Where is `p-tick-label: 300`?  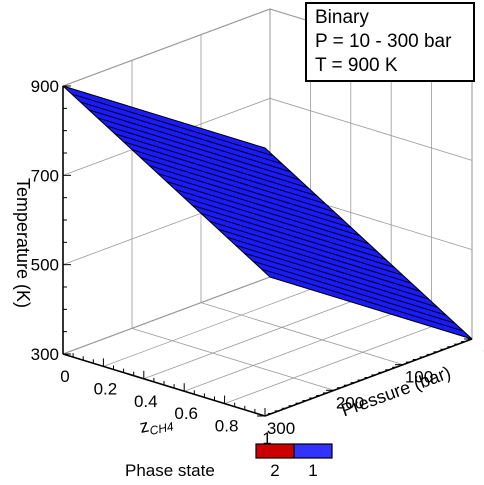 p-tick-label: 300 is located at coordinates (281, 428).